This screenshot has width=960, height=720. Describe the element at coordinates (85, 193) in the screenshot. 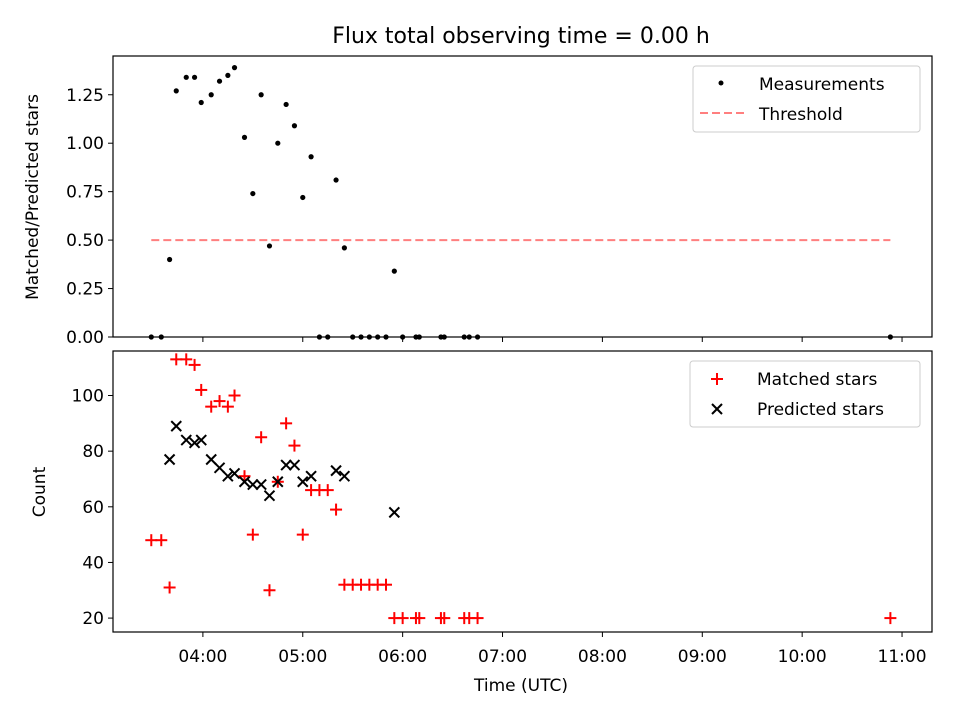

I see `y-tick-label: 0.75` at that location.